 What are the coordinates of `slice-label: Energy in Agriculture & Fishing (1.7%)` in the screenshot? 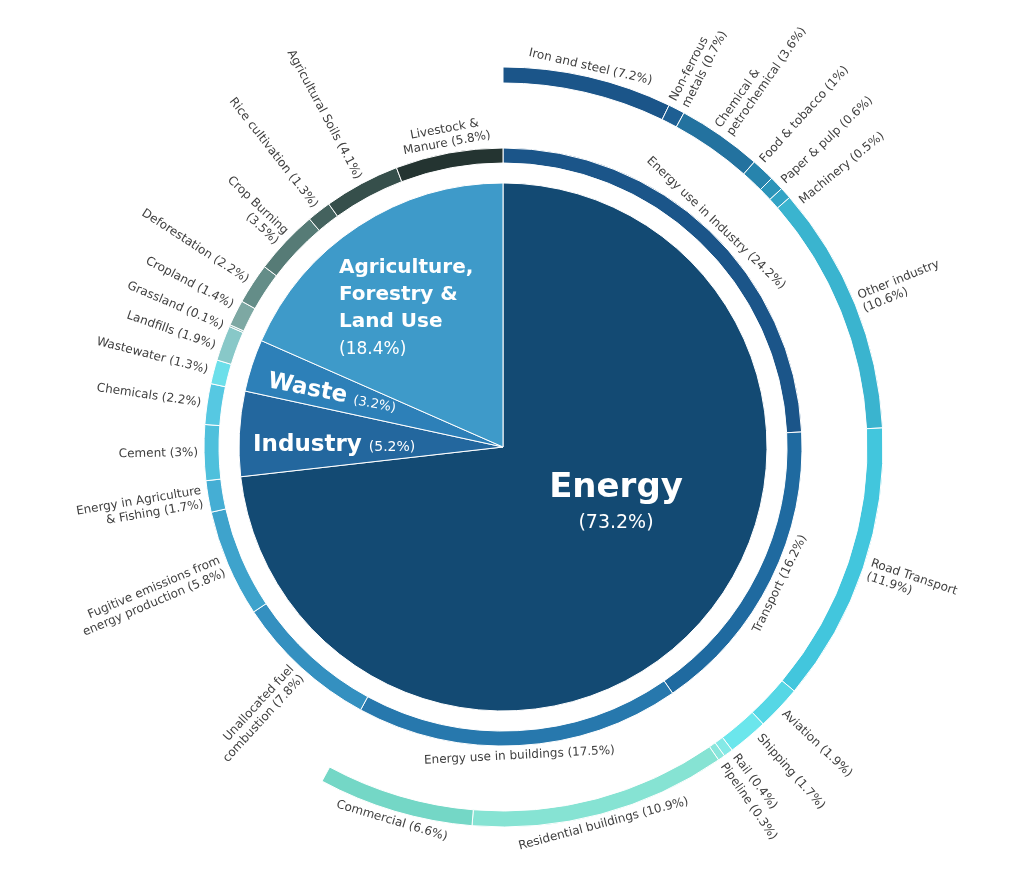 It's located at (140, 504).